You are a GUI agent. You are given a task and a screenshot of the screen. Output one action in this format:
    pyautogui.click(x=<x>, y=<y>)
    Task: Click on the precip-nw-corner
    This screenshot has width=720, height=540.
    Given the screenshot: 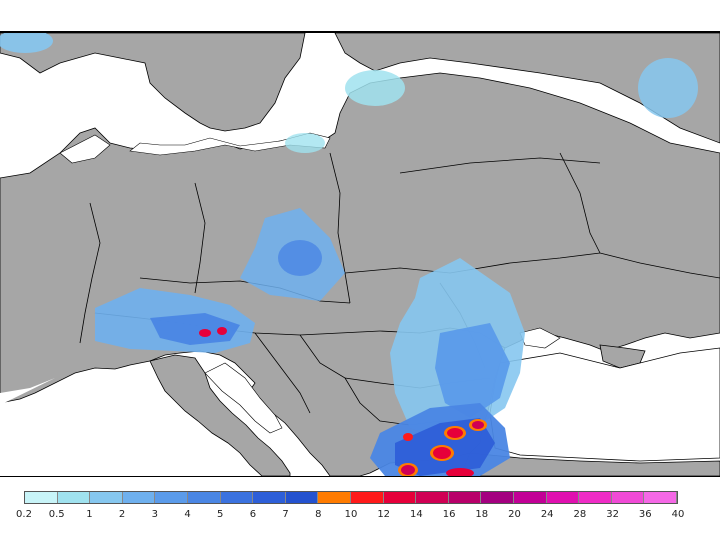 What is the action you would take?
    pyautogui.click(x=26, y=43)
    